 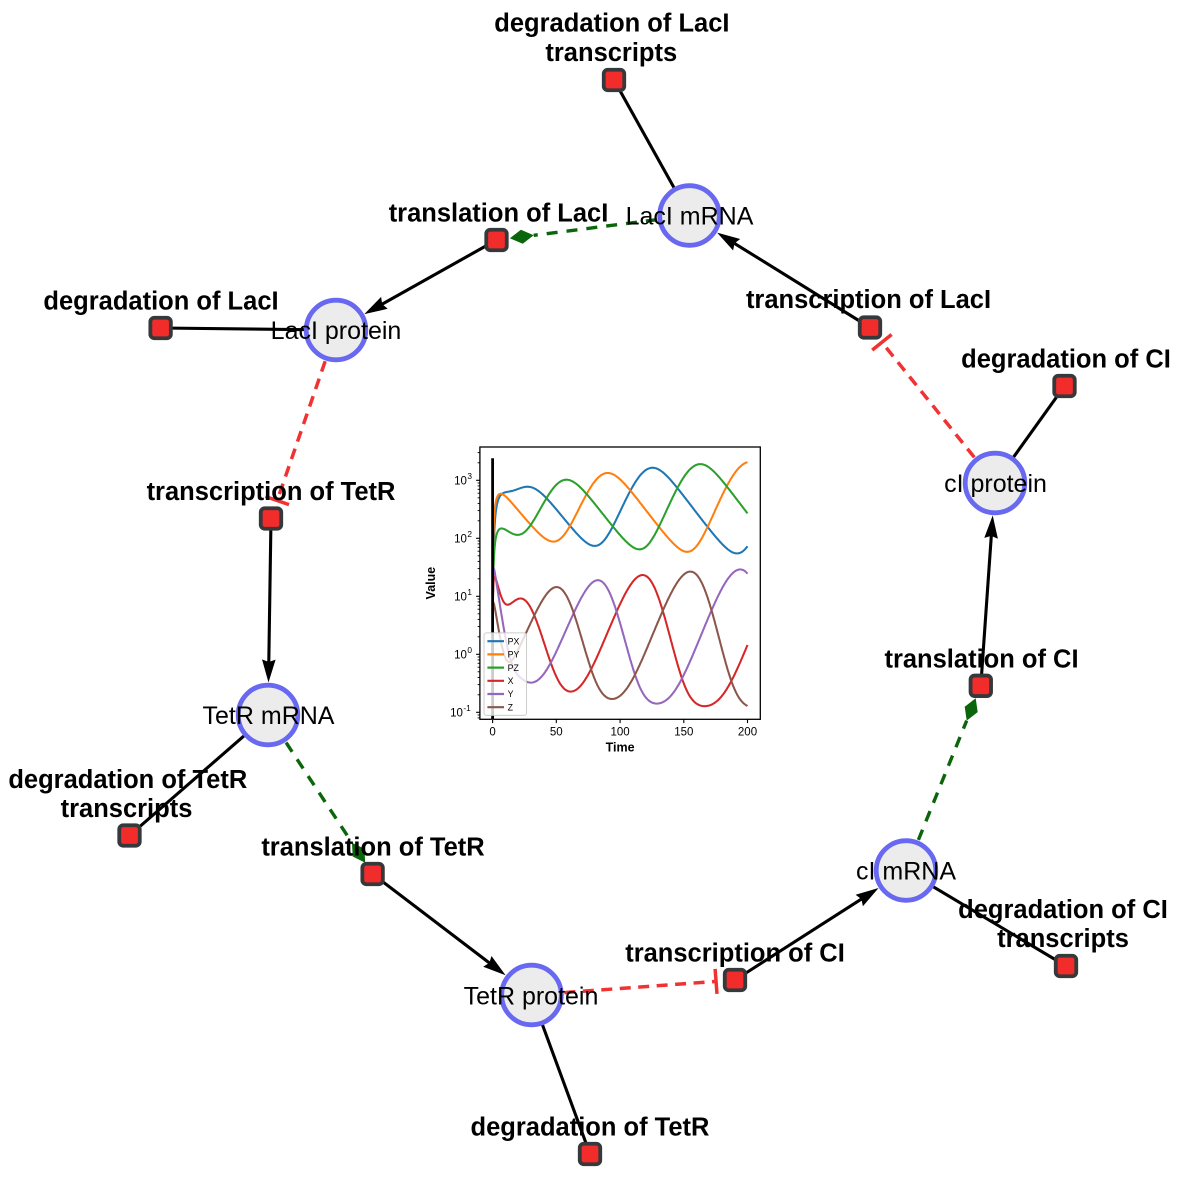 I want to click on svg-text: 2, so click(x=469, y=534).